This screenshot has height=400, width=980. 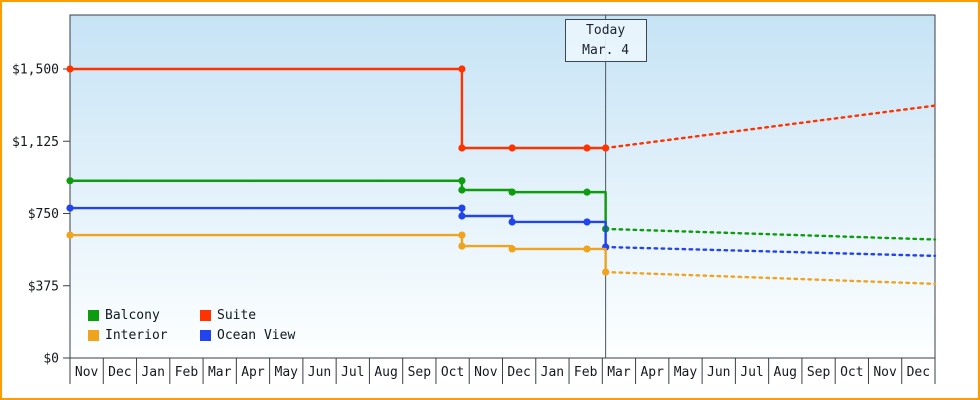 What do you see at coordinates (35, 70) in the screenshot?
I see `y-axis-label: $1,500` at bounding box center [35, 70].